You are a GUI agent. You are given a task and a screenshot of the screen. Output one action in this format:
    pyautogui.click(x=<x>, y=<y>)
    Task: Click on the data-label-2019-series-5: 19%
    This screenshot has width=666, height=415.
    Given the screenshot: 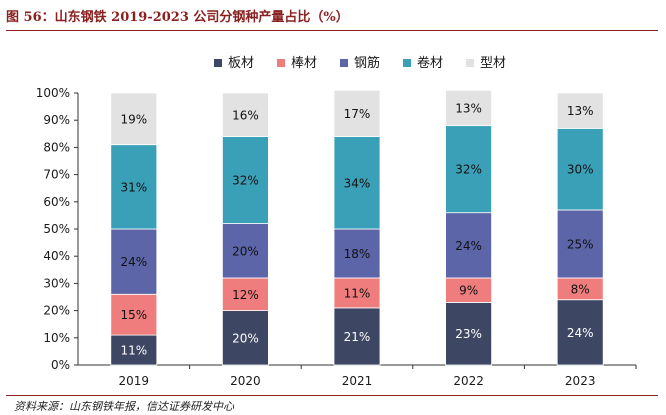 What is the action you would take?
    pyautogui.click(x=133, y=119)
    